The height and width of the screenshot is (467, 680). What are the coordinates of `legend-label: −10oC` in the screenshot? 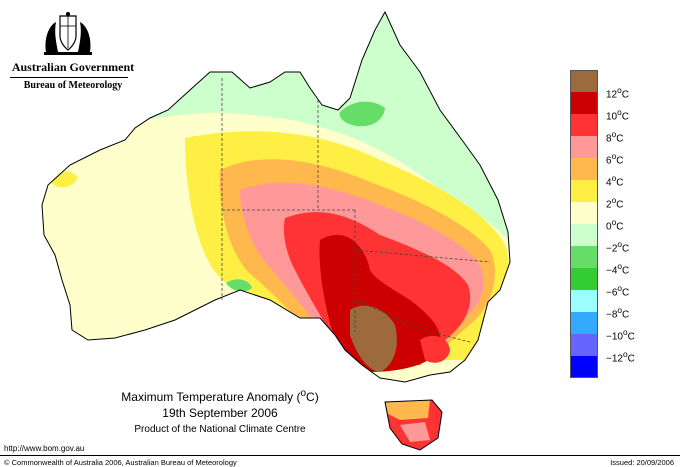 It's located at (620, 335).